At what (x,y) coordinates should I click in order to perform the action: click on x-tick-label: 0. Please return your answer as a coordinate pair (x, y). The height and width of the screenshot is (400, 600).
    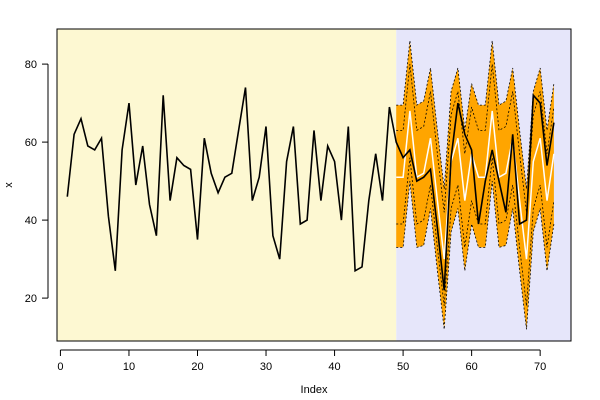
    Looking at the image, I should click on (60, 367).